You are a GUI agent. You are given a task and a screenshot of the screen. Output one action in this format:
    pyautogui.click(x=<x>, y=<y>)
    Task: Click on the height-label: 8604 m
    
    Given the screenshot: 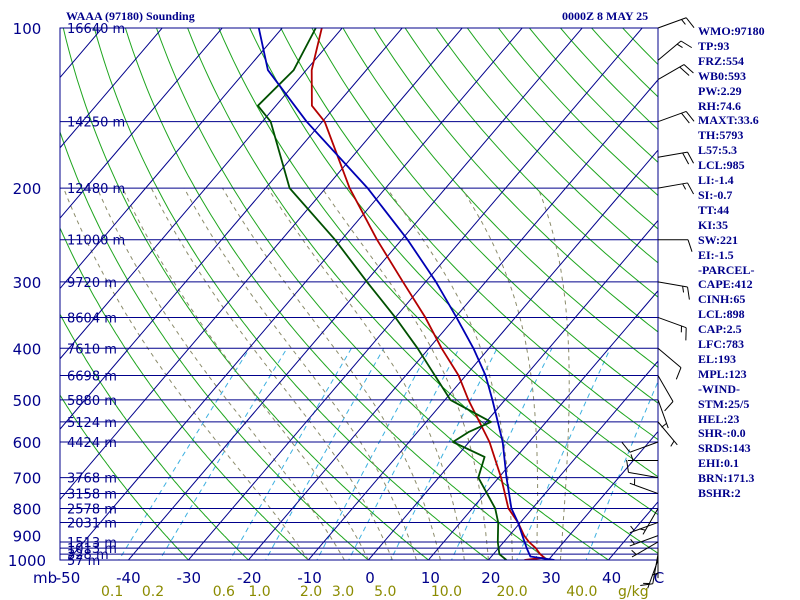 What is the action you would take?
    pyautogui.click(x=92, y=318)
    